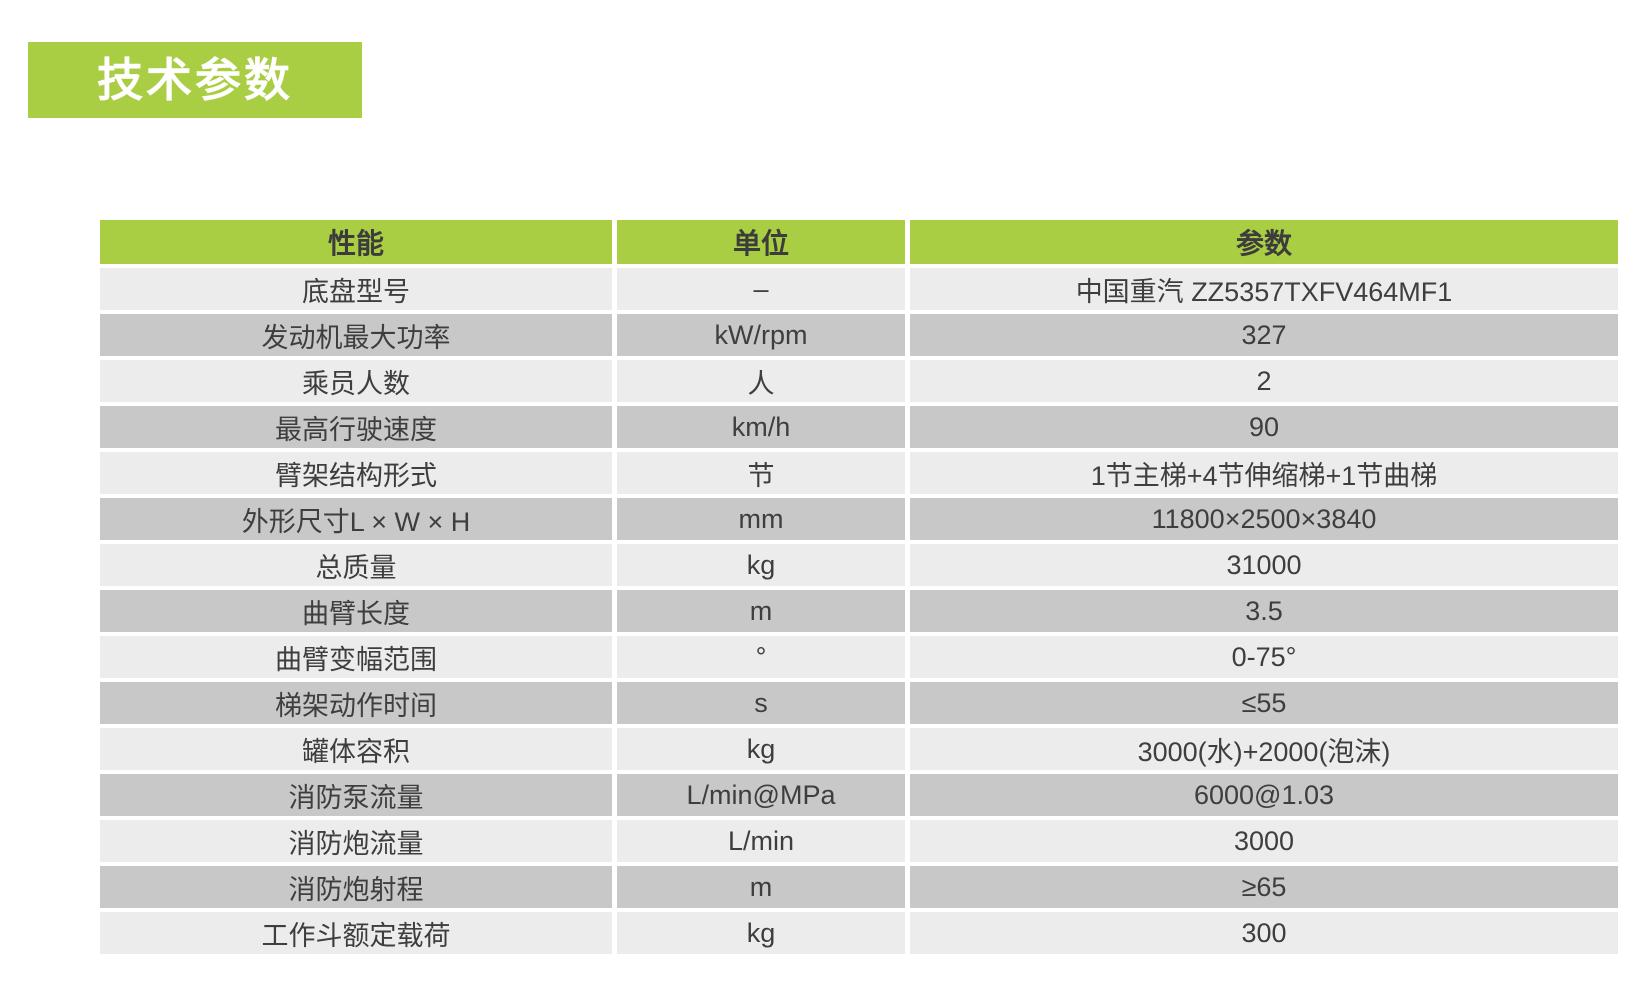 The height and width of the screenshot is (1000, 1648). I want to click on value-cell: 3.5, so click(1262, 612).